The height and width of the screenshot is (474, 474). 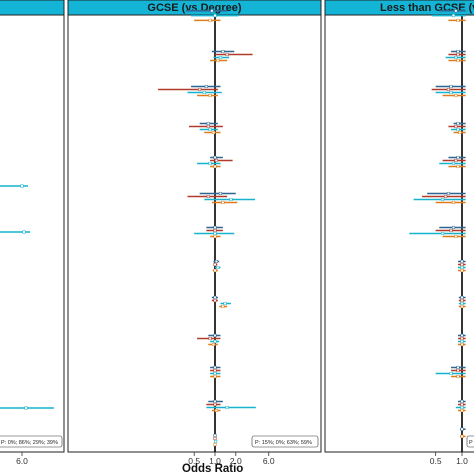 What do you see at coordinates (32, 226) in the screenshot?
I see `panel-left` at bounding box center [32, 226].